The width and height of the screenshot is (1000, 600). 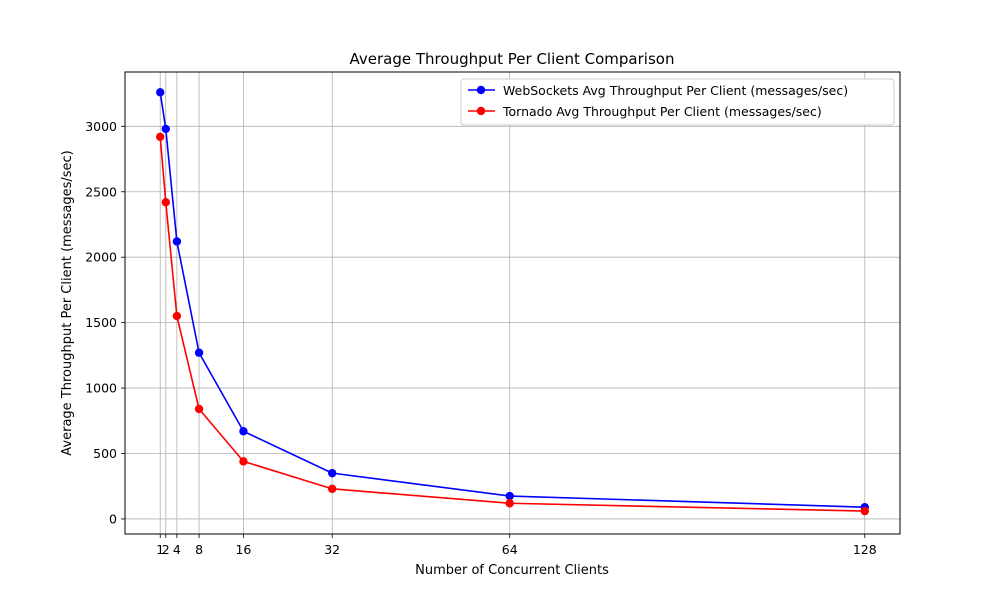 I want to click on y-tick-label: 500, so click(x=105, y=453).